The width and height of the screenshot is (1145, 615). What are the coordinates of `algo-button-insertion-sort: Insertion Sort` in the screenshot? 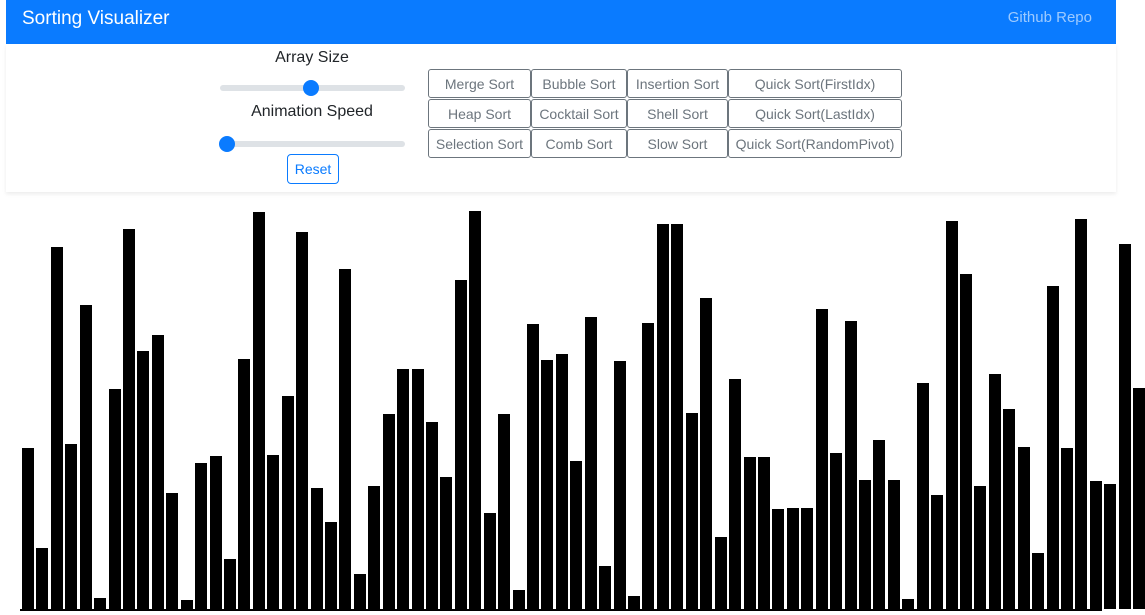 It's located at (677, 83).